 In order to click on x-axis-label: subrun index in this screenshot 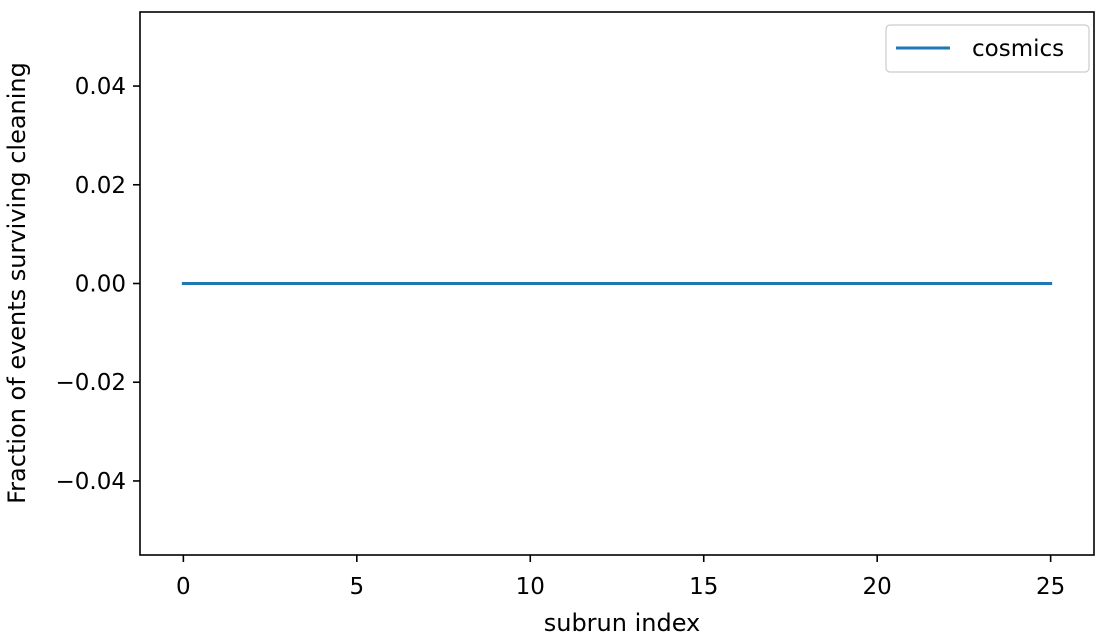, I will do `click(622, 623)`.